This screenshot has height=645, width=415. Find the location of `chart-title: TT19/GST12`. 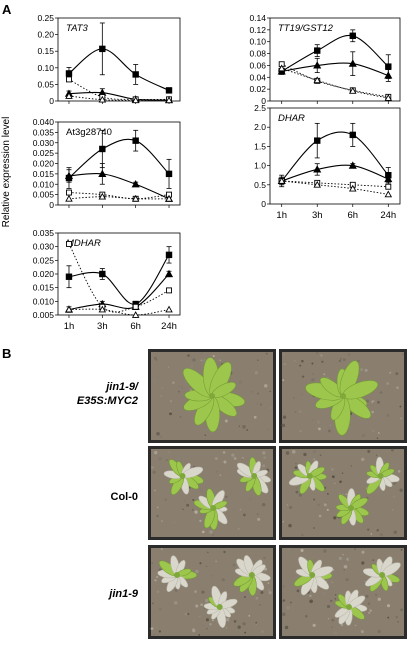

chart-title: TT19/GST12 is located at coordinates (306, 28).